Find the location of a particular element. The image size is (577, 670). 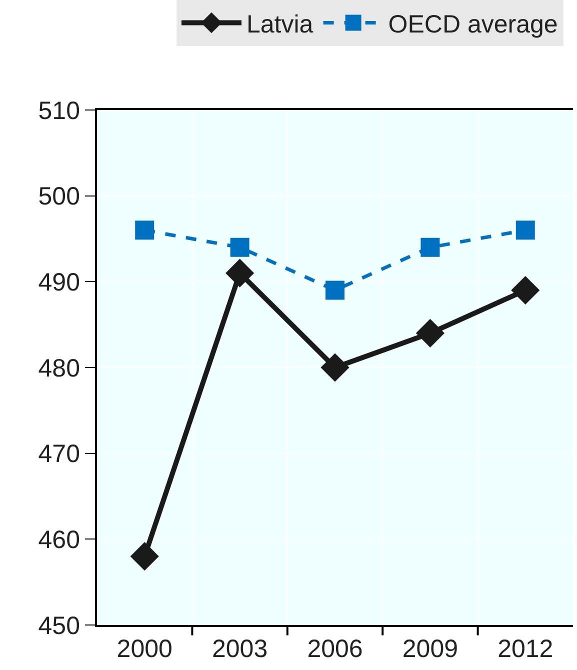

x-tick-label: 2000 is located at coordinates (144, 649).